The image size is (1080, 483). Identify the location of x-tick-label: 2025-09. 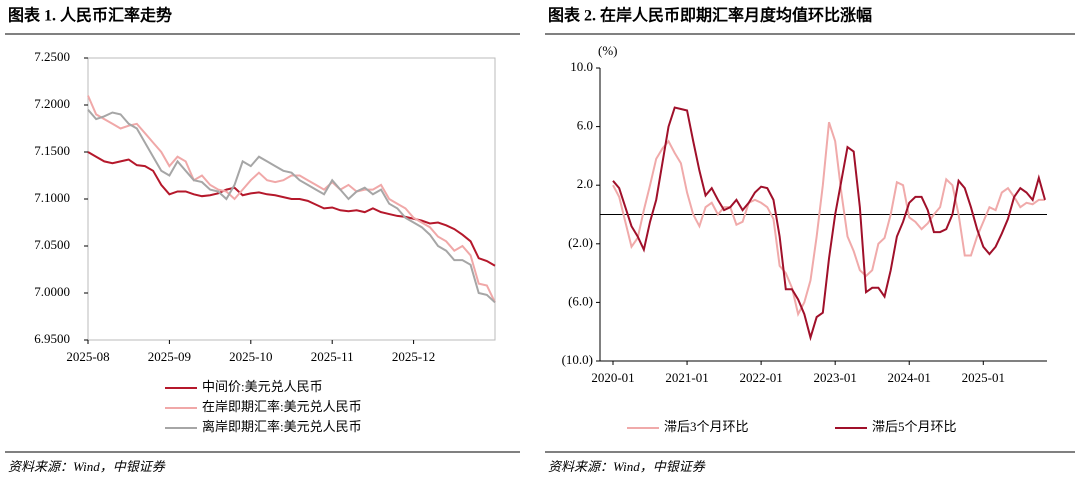
(169, 356).